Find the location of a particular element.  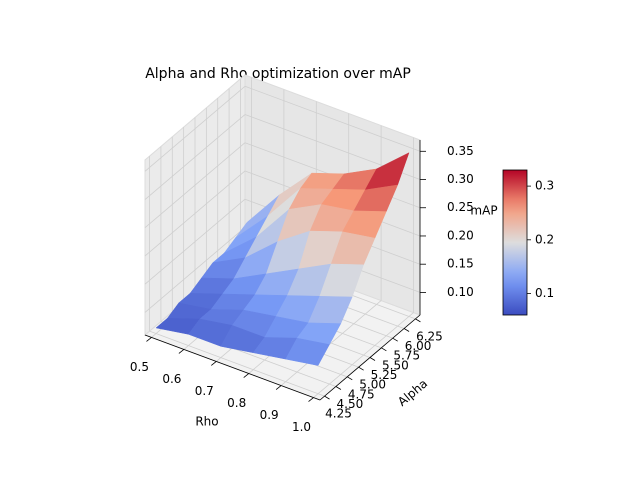

y-tick-label: 5.25 is located at coordinates (384, 375).